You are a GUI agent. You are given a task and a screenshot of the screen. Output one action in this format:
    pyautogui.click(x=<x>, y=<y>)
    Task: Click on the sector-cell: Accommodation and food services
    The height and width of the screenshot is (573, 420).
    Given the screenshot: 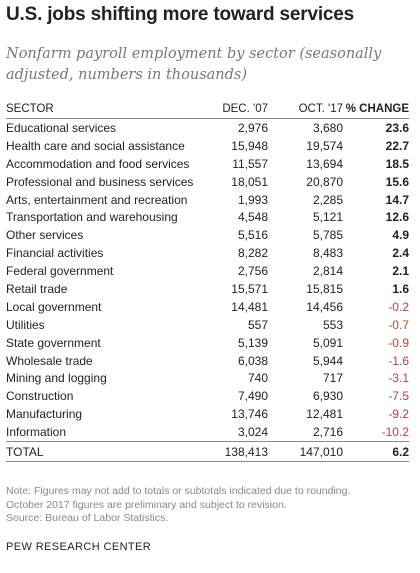 What is the action you would take?
    pyautogui.click(x=98, y=163)
    